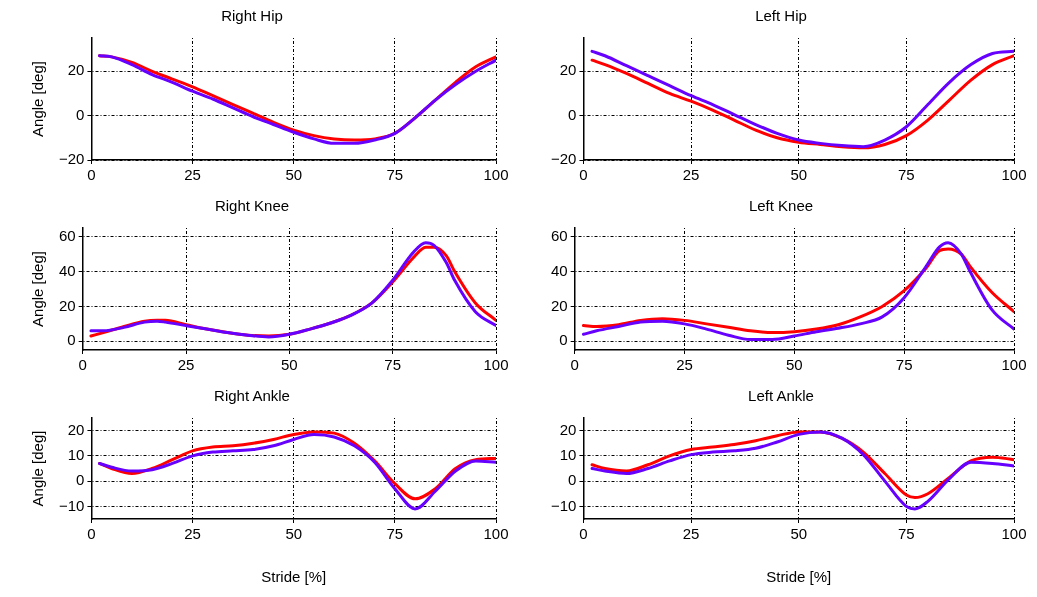  Describe the element at coordinates (781, 396) in the screenshot. I see `chart-title: Left Ankle` at that location.